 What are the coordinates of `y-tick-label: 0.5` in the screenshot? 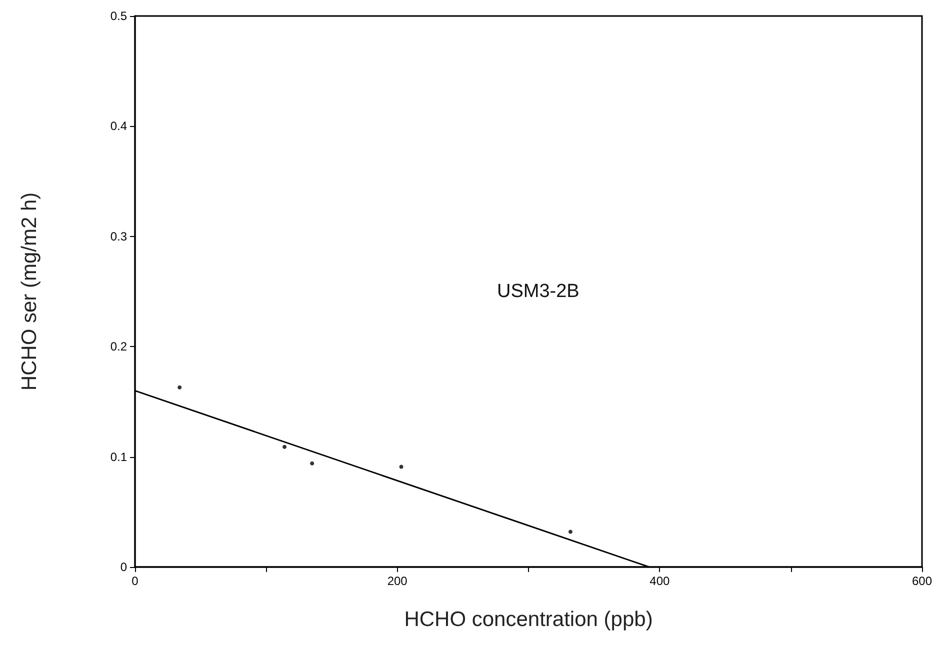 It's located at (119, 16).